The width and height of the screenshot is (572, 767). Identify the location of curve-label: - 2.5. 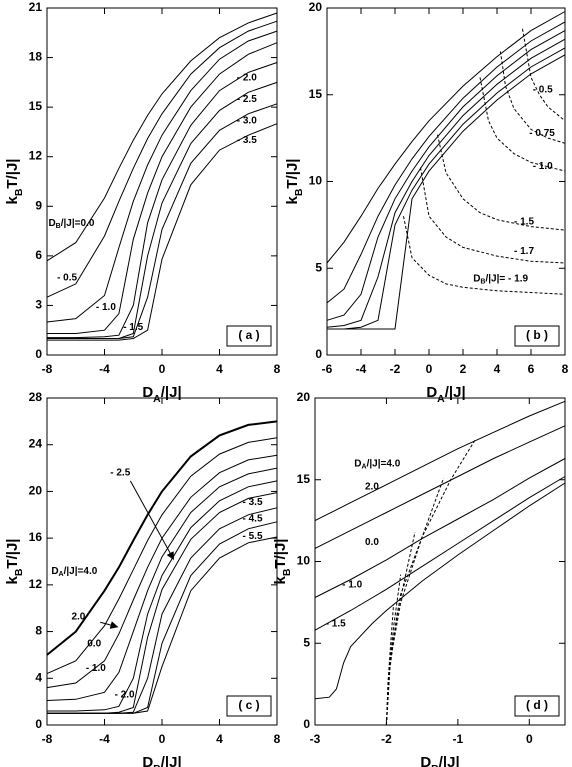
(247, 99).